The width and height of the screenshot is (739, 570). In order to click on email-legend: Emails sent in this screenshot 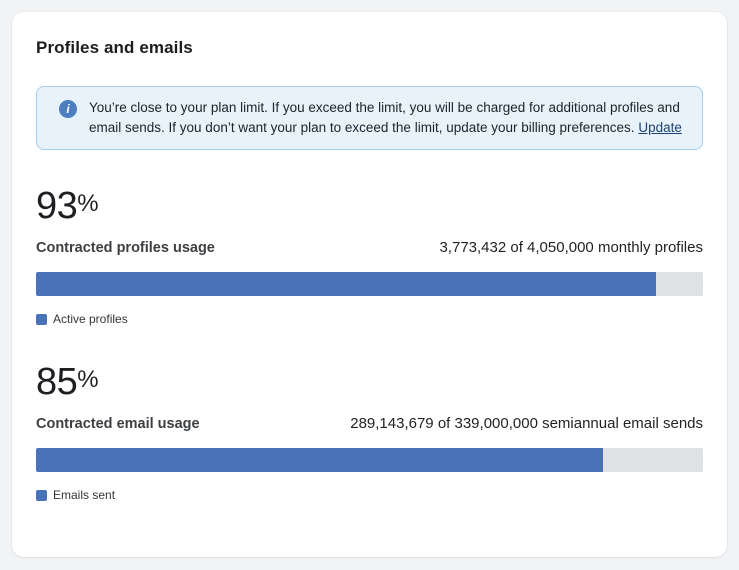, I will do `click(369, 495)`.